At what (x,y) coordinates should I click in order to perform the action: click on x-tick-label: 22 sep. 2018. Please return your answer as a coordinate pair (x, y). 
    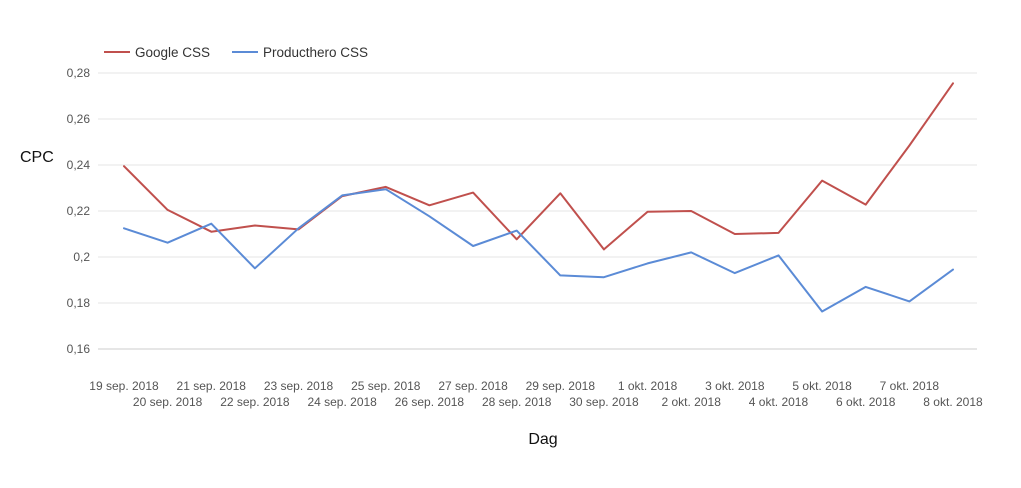
    Looking at the image, I should click on (255, 402).